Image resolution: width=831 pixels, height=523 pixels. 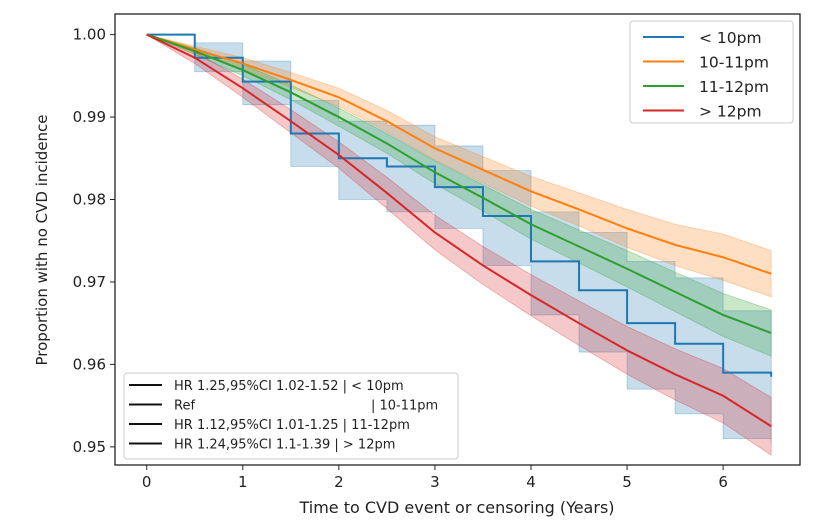 I want to click on hr-legend-label: HR 1.12,95%CI 1.01-1.25 | 11-12pm, so click(x=292, y=425).